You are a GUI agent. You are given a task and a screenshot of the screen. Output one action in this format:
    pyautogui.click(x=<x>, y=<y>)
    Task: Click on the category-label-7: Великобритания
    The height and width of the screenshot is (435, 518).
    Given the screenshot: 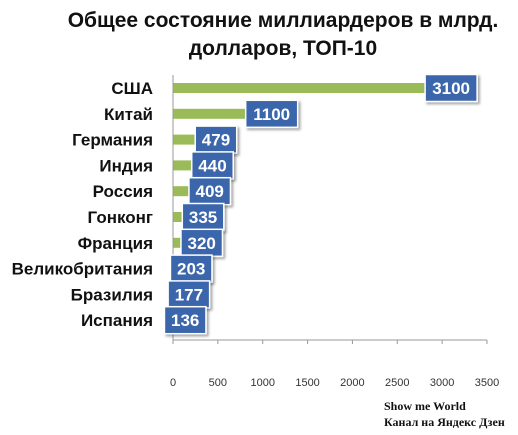 What is the action you would take?
    pyautogui.click(x=82, y=269)
    